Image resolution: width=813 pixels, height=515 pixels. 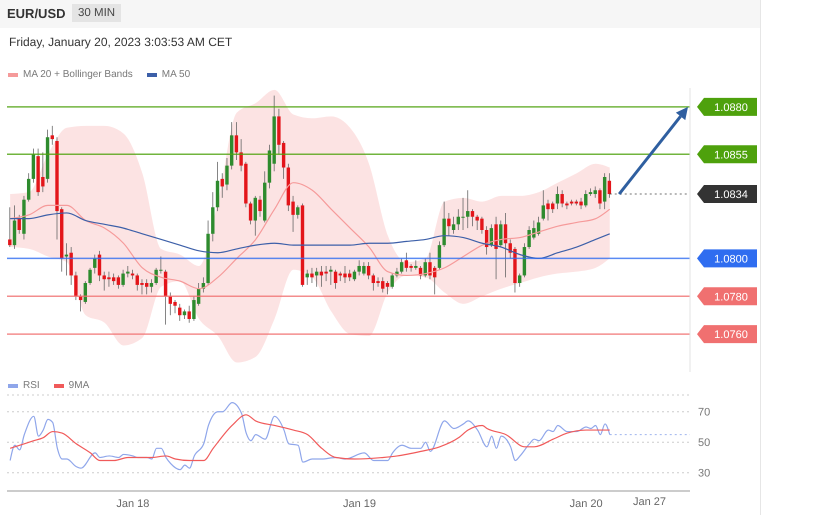 What do you see at coordinates (97, 13) in the screenshot?
I see `chart-subtitle: 30 MIN` at bounding box center [97, 13].